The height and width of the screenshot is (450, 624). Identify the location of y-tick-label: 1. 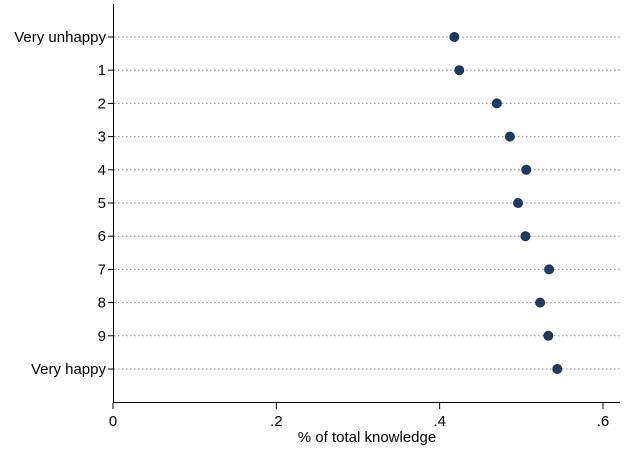
(102, 70).